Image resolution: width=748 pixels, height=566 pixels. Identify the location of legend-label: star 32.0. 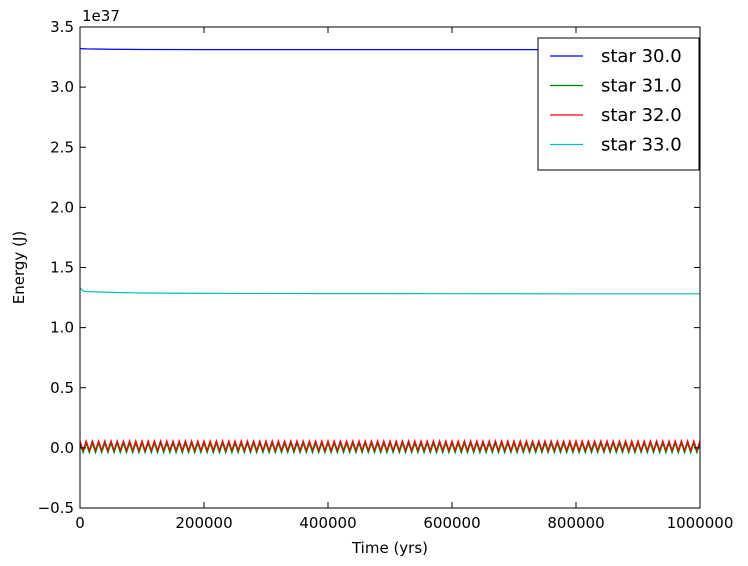
(641, 115).